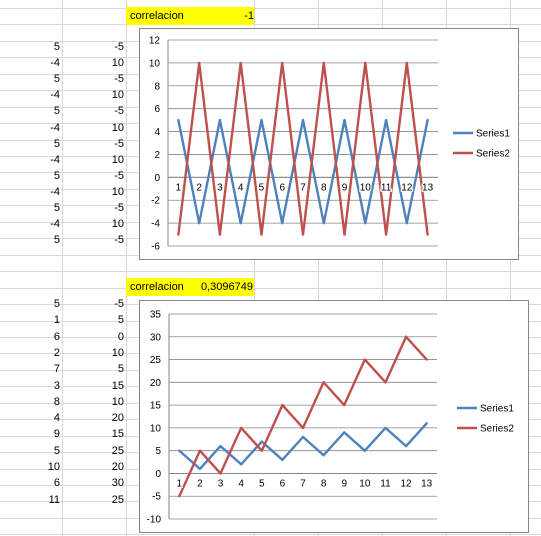 The image size is (541, 536). I want to click on correlation-2-highlight, so click(190, 287).